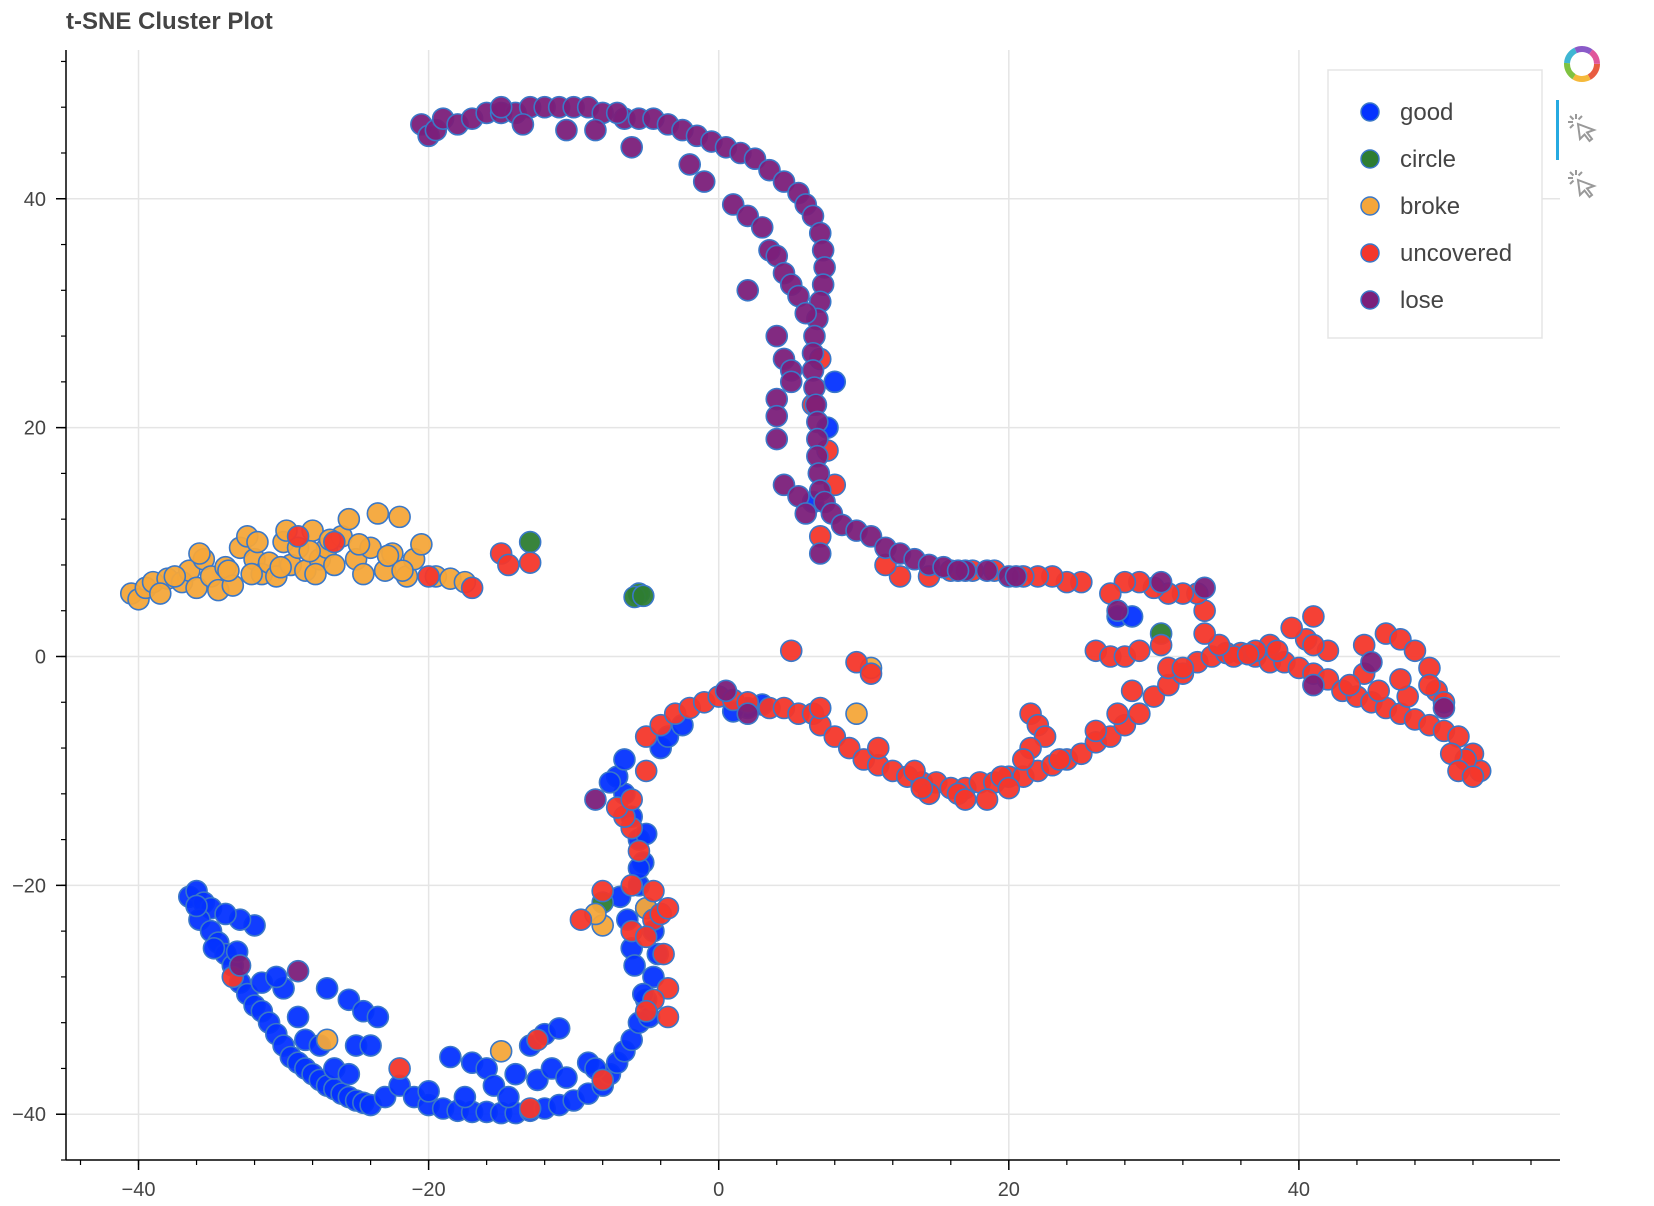 The width and height of the screenshot is (1654, 1206). What do you see at coordinates (29, 886) in the screenshot?
I see `y-tick-label: −20` at bounding box center [29, 886].